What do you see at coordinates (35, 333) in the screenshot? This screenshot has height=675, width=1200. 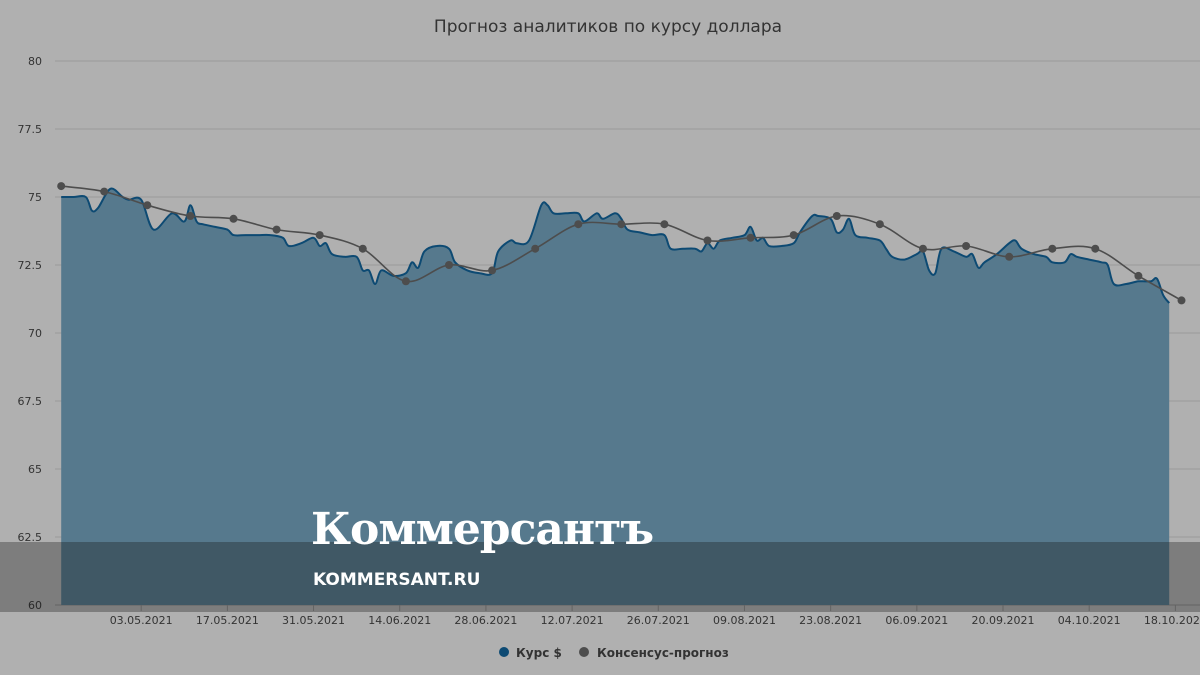 I see `y-tick-label: 70` at bounding box center [35, 333].